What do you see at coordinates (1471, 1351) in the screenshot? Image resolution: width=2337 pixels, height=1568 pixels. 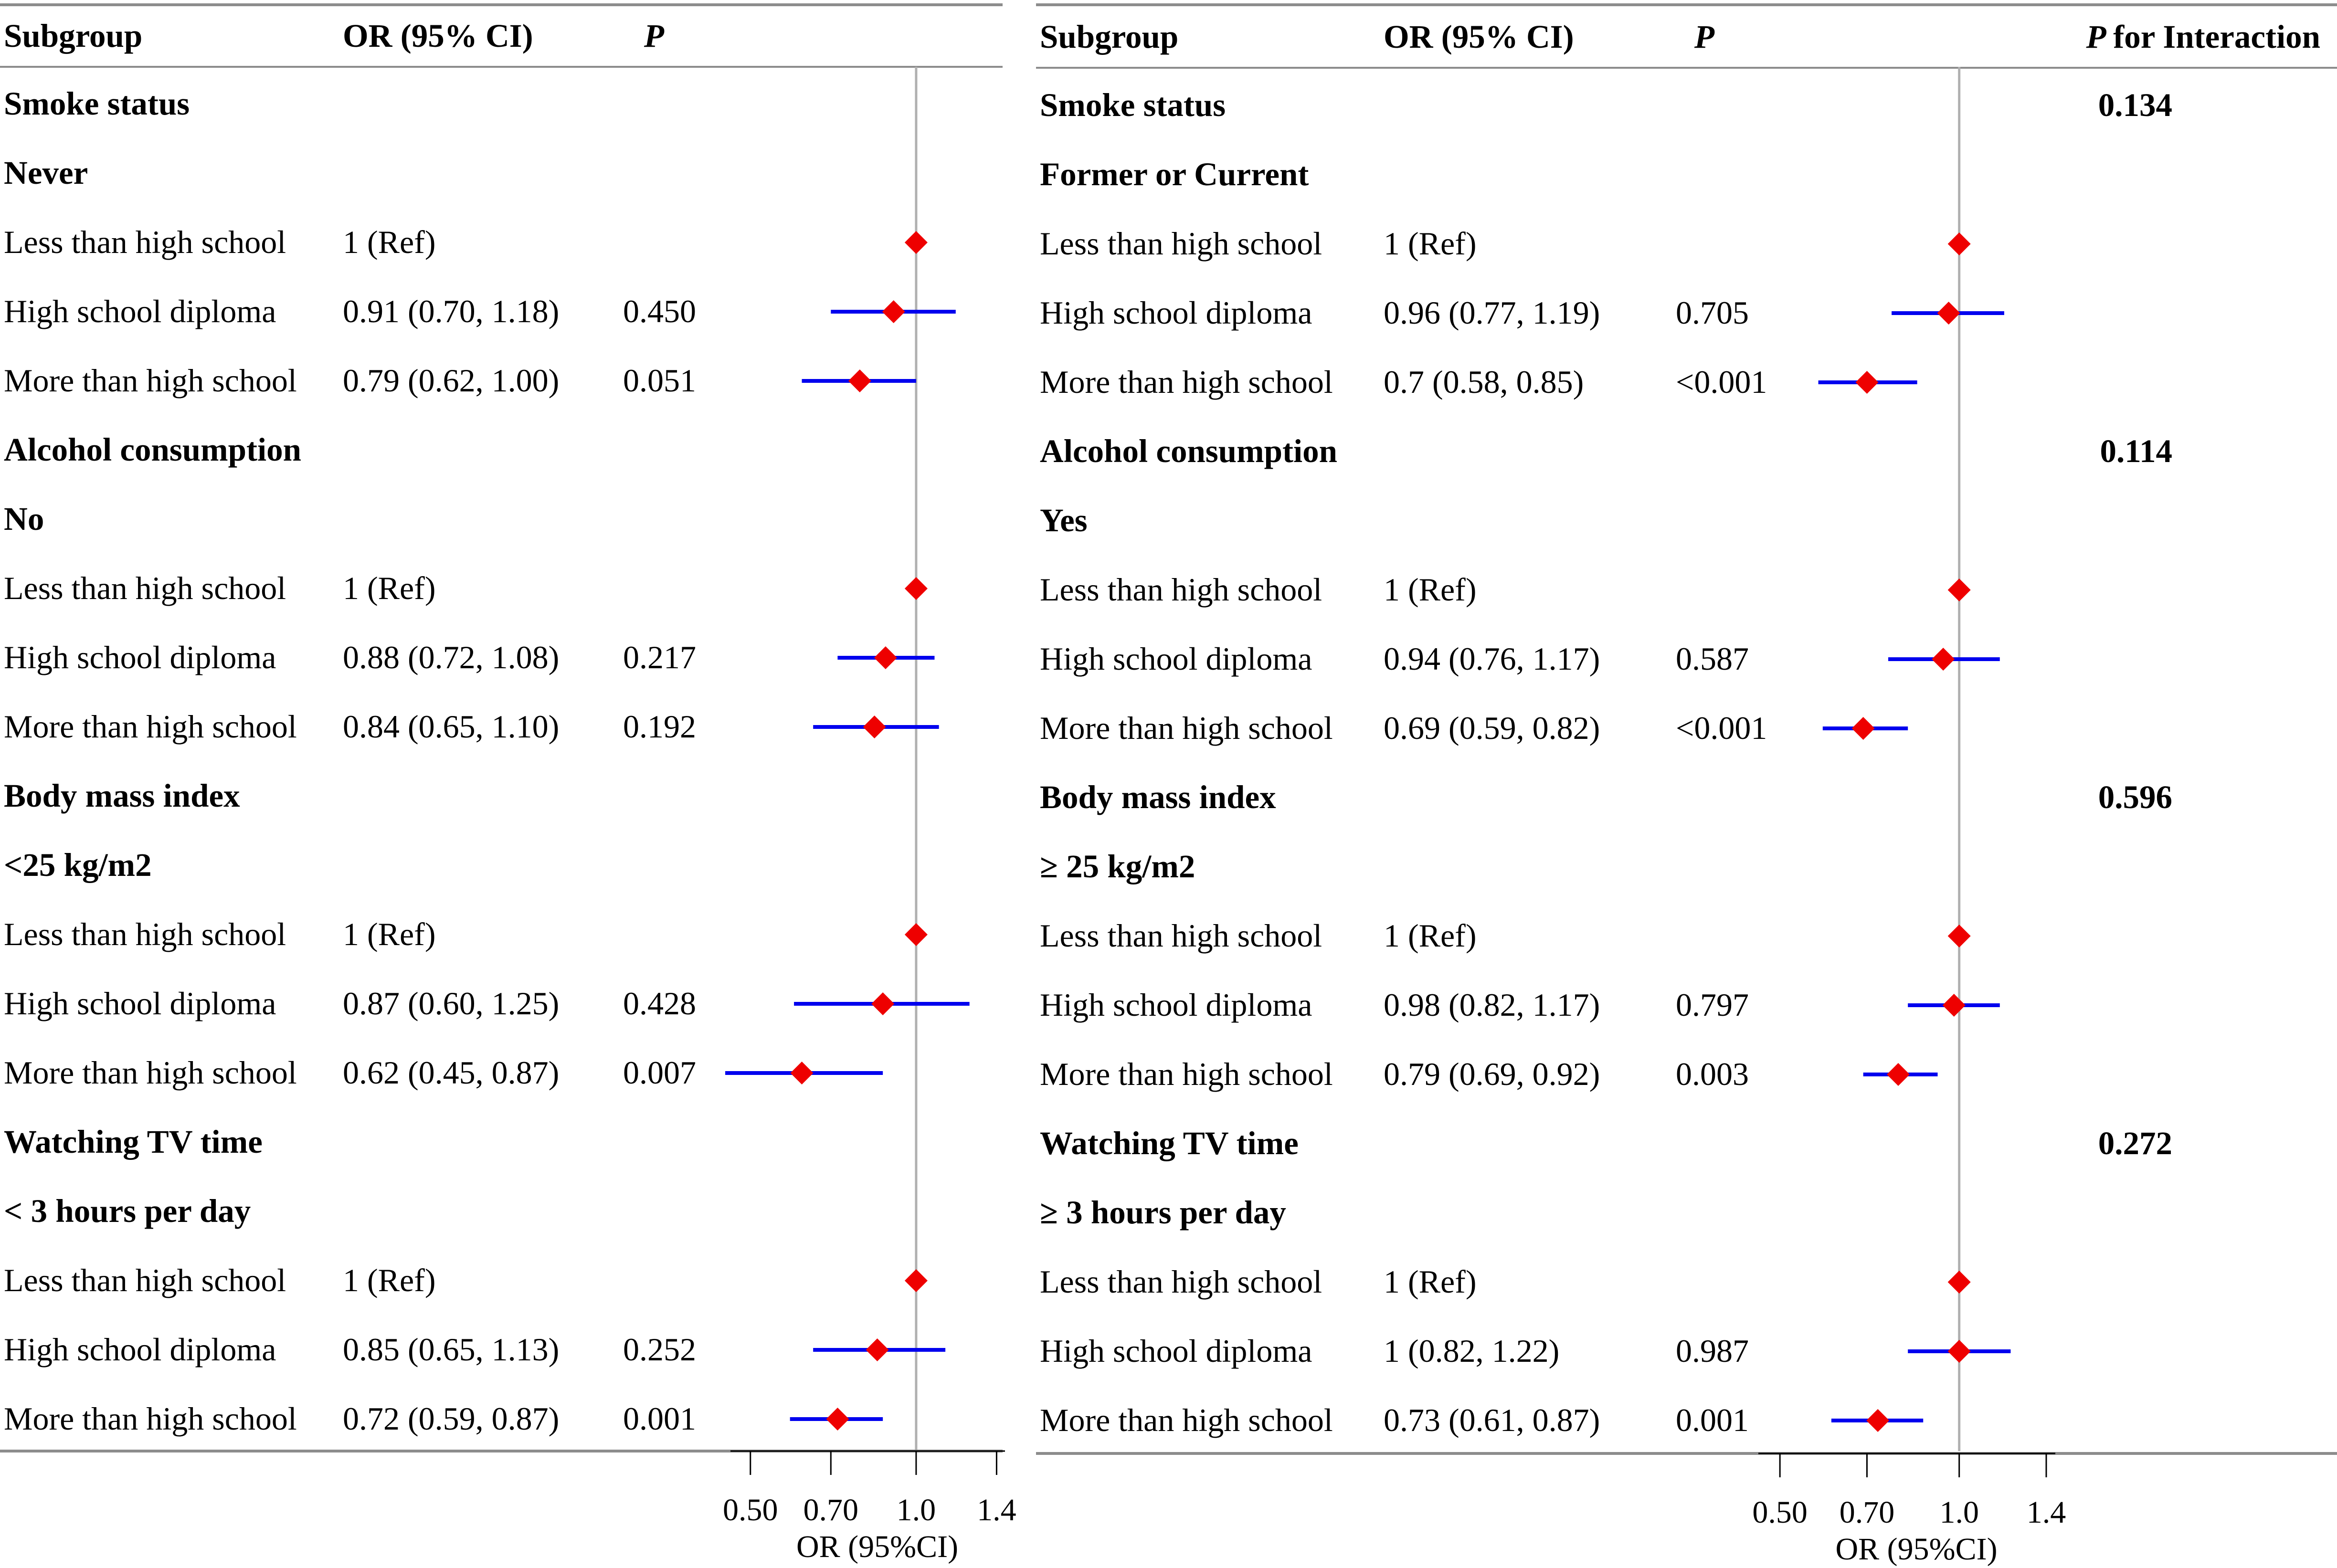 I see `row-or-text: 1 (0.82, 1.22)` at bounding box center [1471, 1351].